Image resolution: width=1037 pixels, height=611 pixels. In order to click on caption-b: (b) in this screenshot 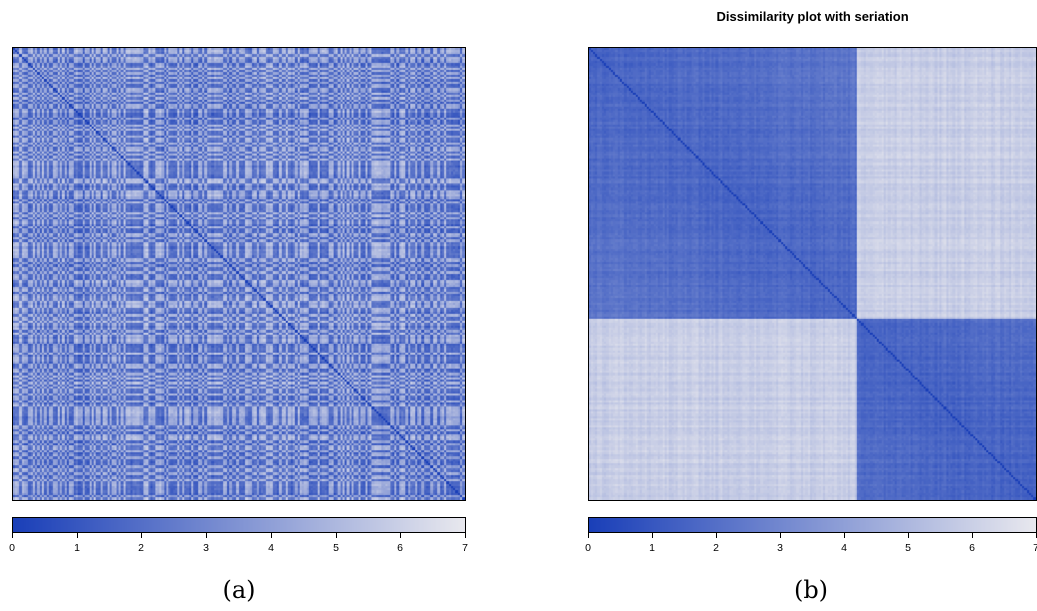, I will do `click(811, 590)`.